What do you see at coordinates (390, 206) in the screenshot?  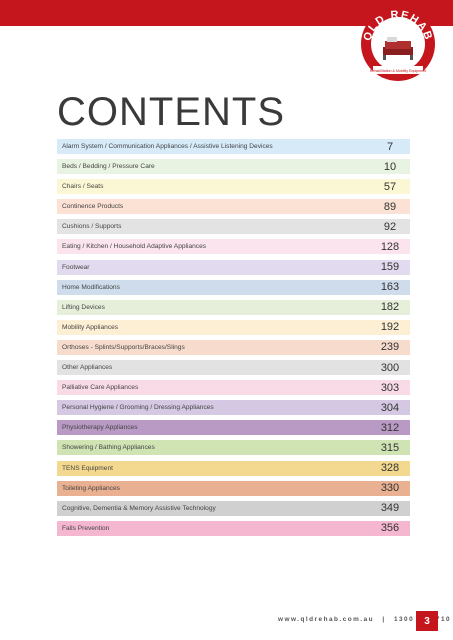 I see `contents-row-page: 89` at bounding box center [390, 206].